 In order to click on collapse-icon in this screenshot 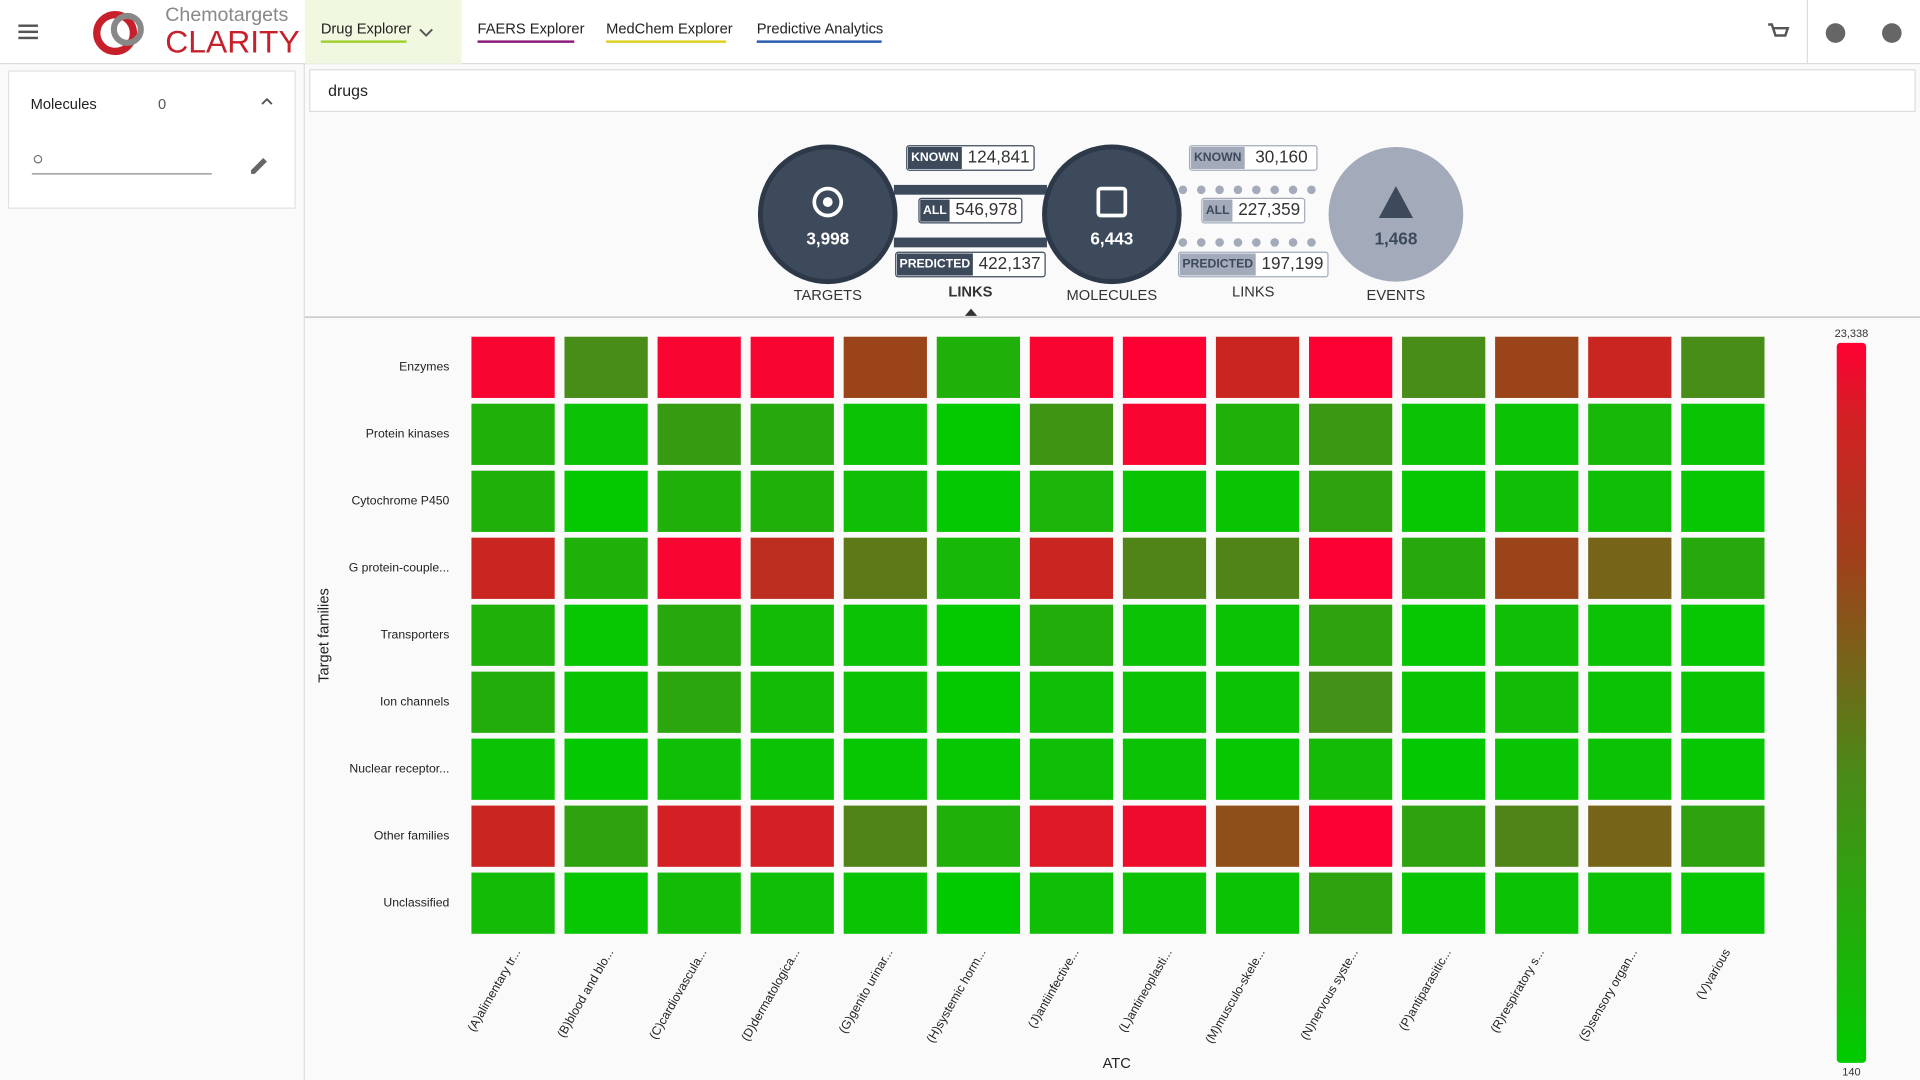, I will do `click(267, 101)`.